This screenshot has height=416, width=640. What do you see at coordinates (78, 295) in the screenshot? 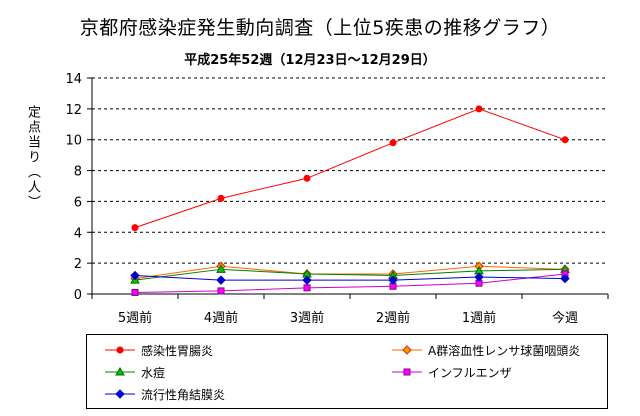
I see `y-tick-label: 0` at bounding box center [78, 295].